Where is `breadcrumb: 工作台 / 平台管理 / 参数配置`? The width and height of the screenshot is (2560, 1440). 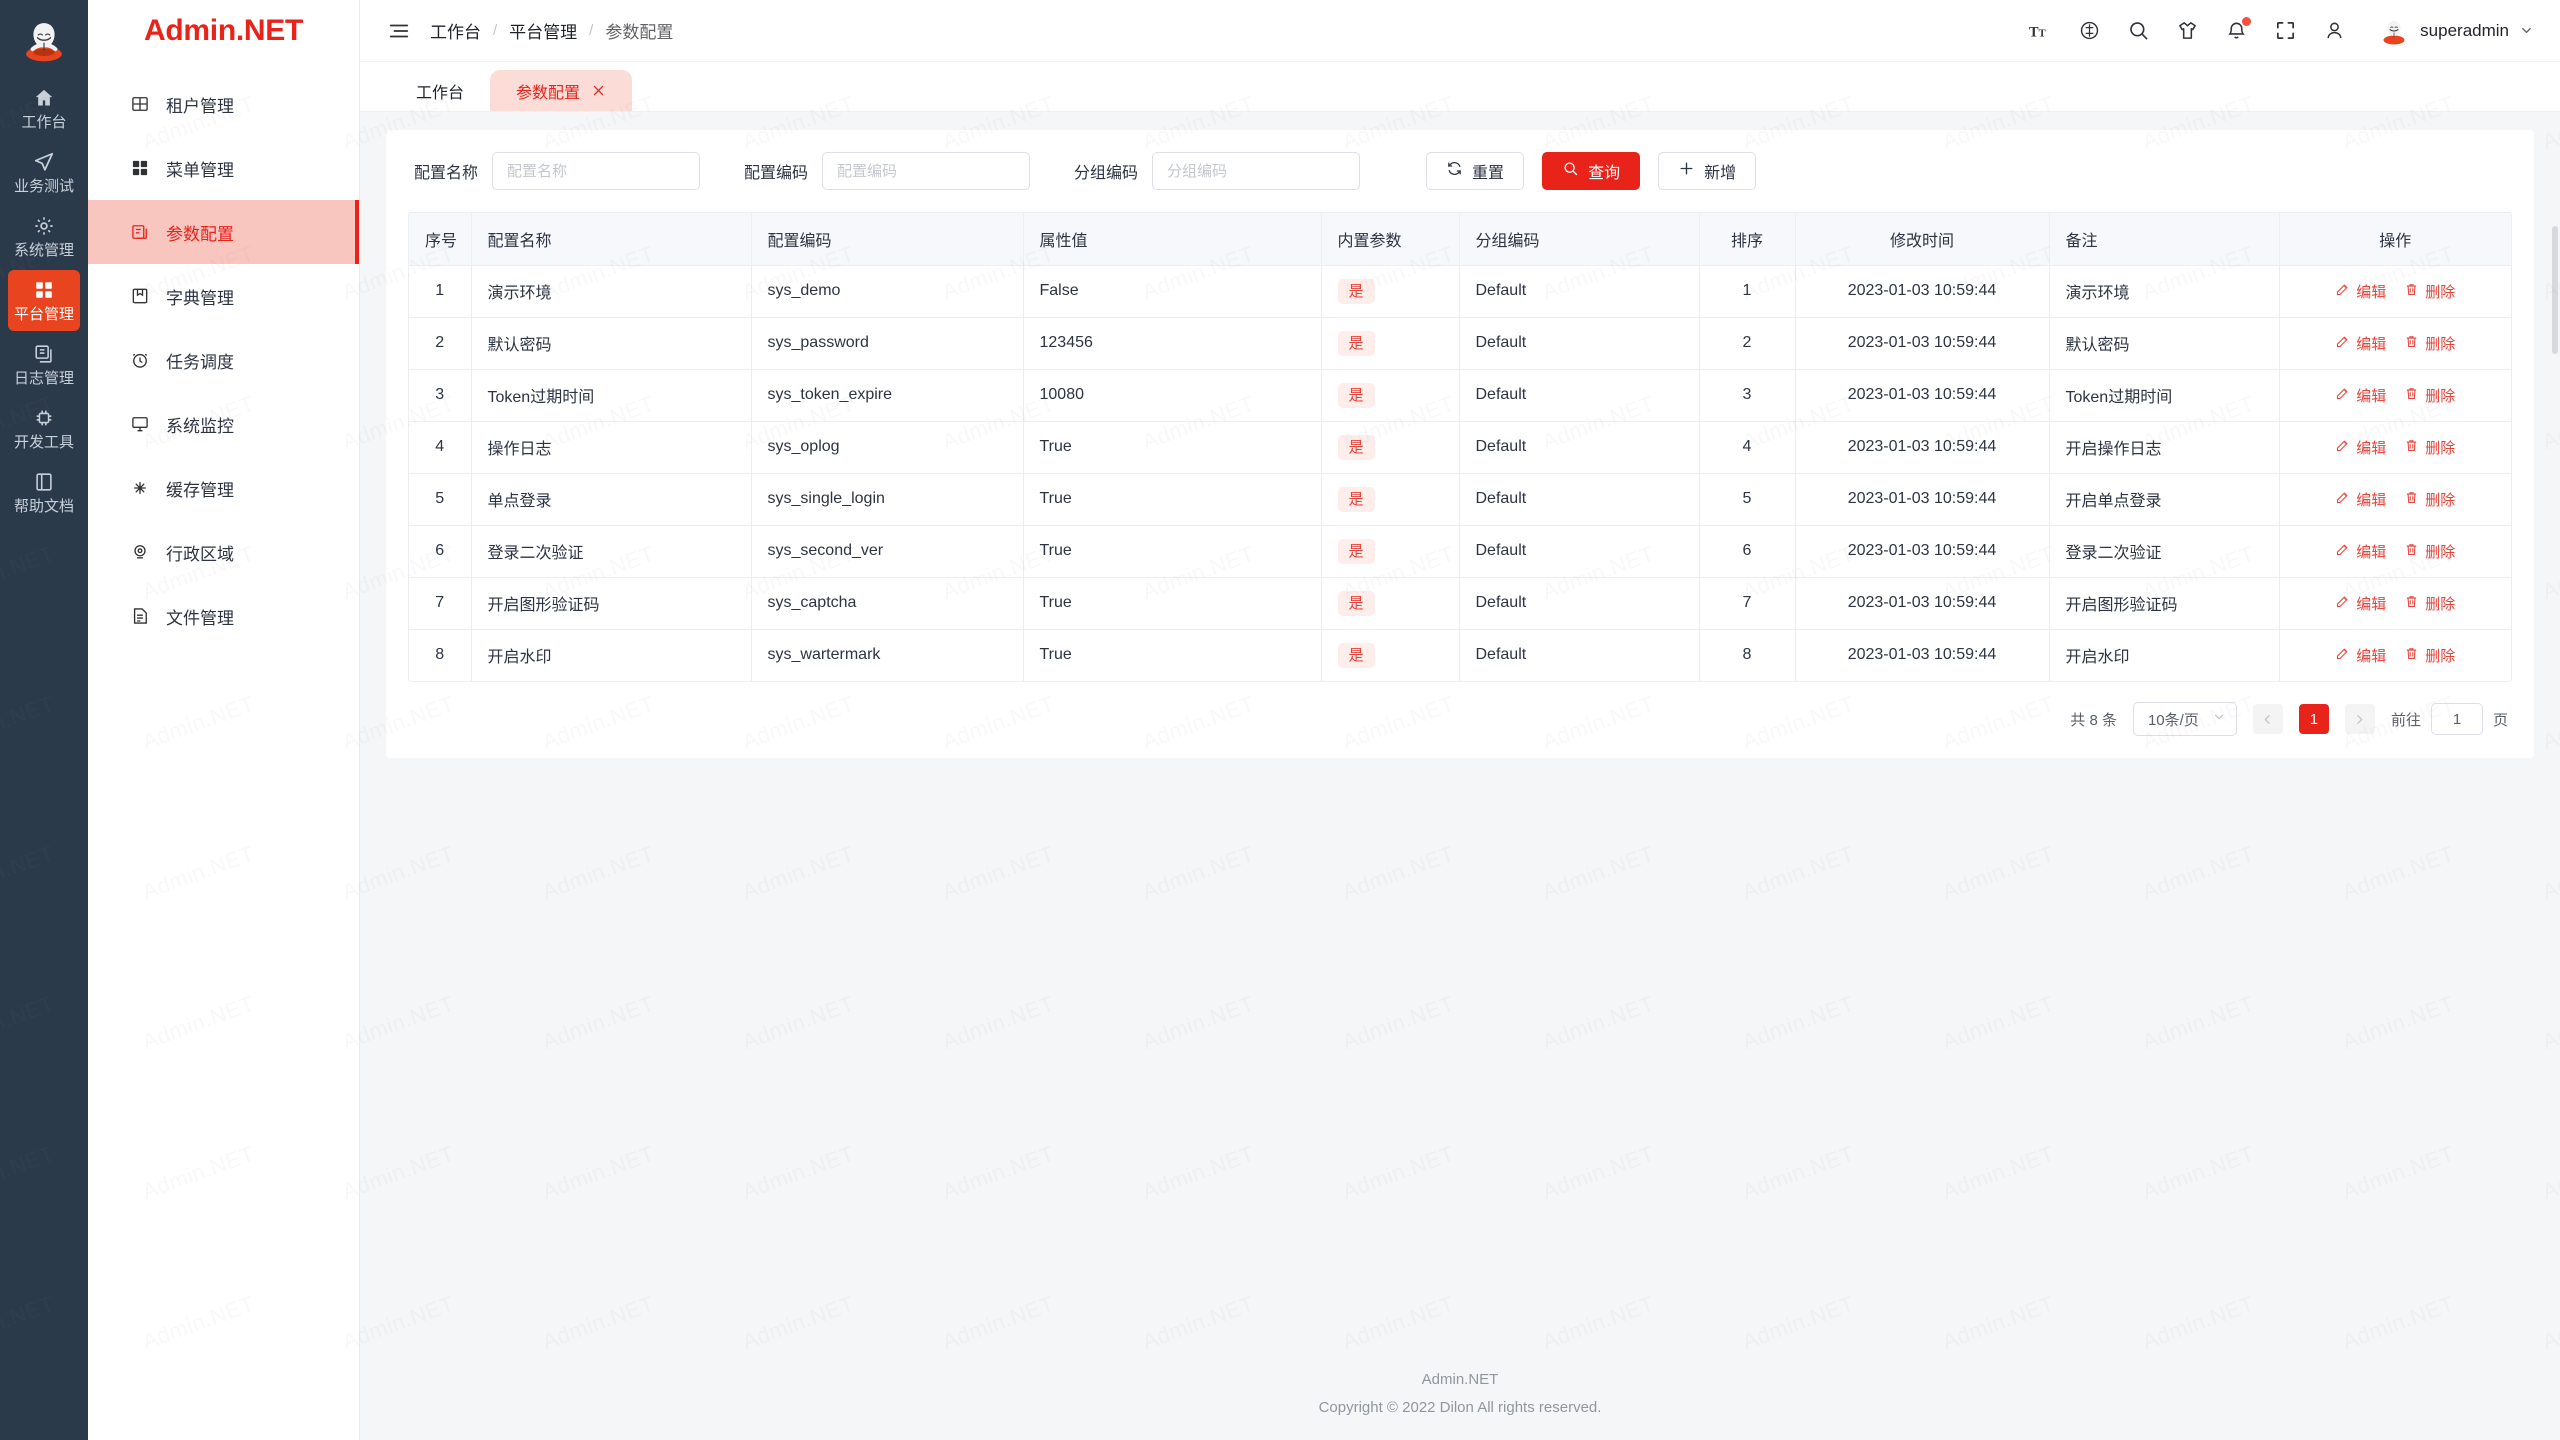 breadcrumb: 工作台 / 平台管理 / 参数配置 is located at coordinates (551, 30).